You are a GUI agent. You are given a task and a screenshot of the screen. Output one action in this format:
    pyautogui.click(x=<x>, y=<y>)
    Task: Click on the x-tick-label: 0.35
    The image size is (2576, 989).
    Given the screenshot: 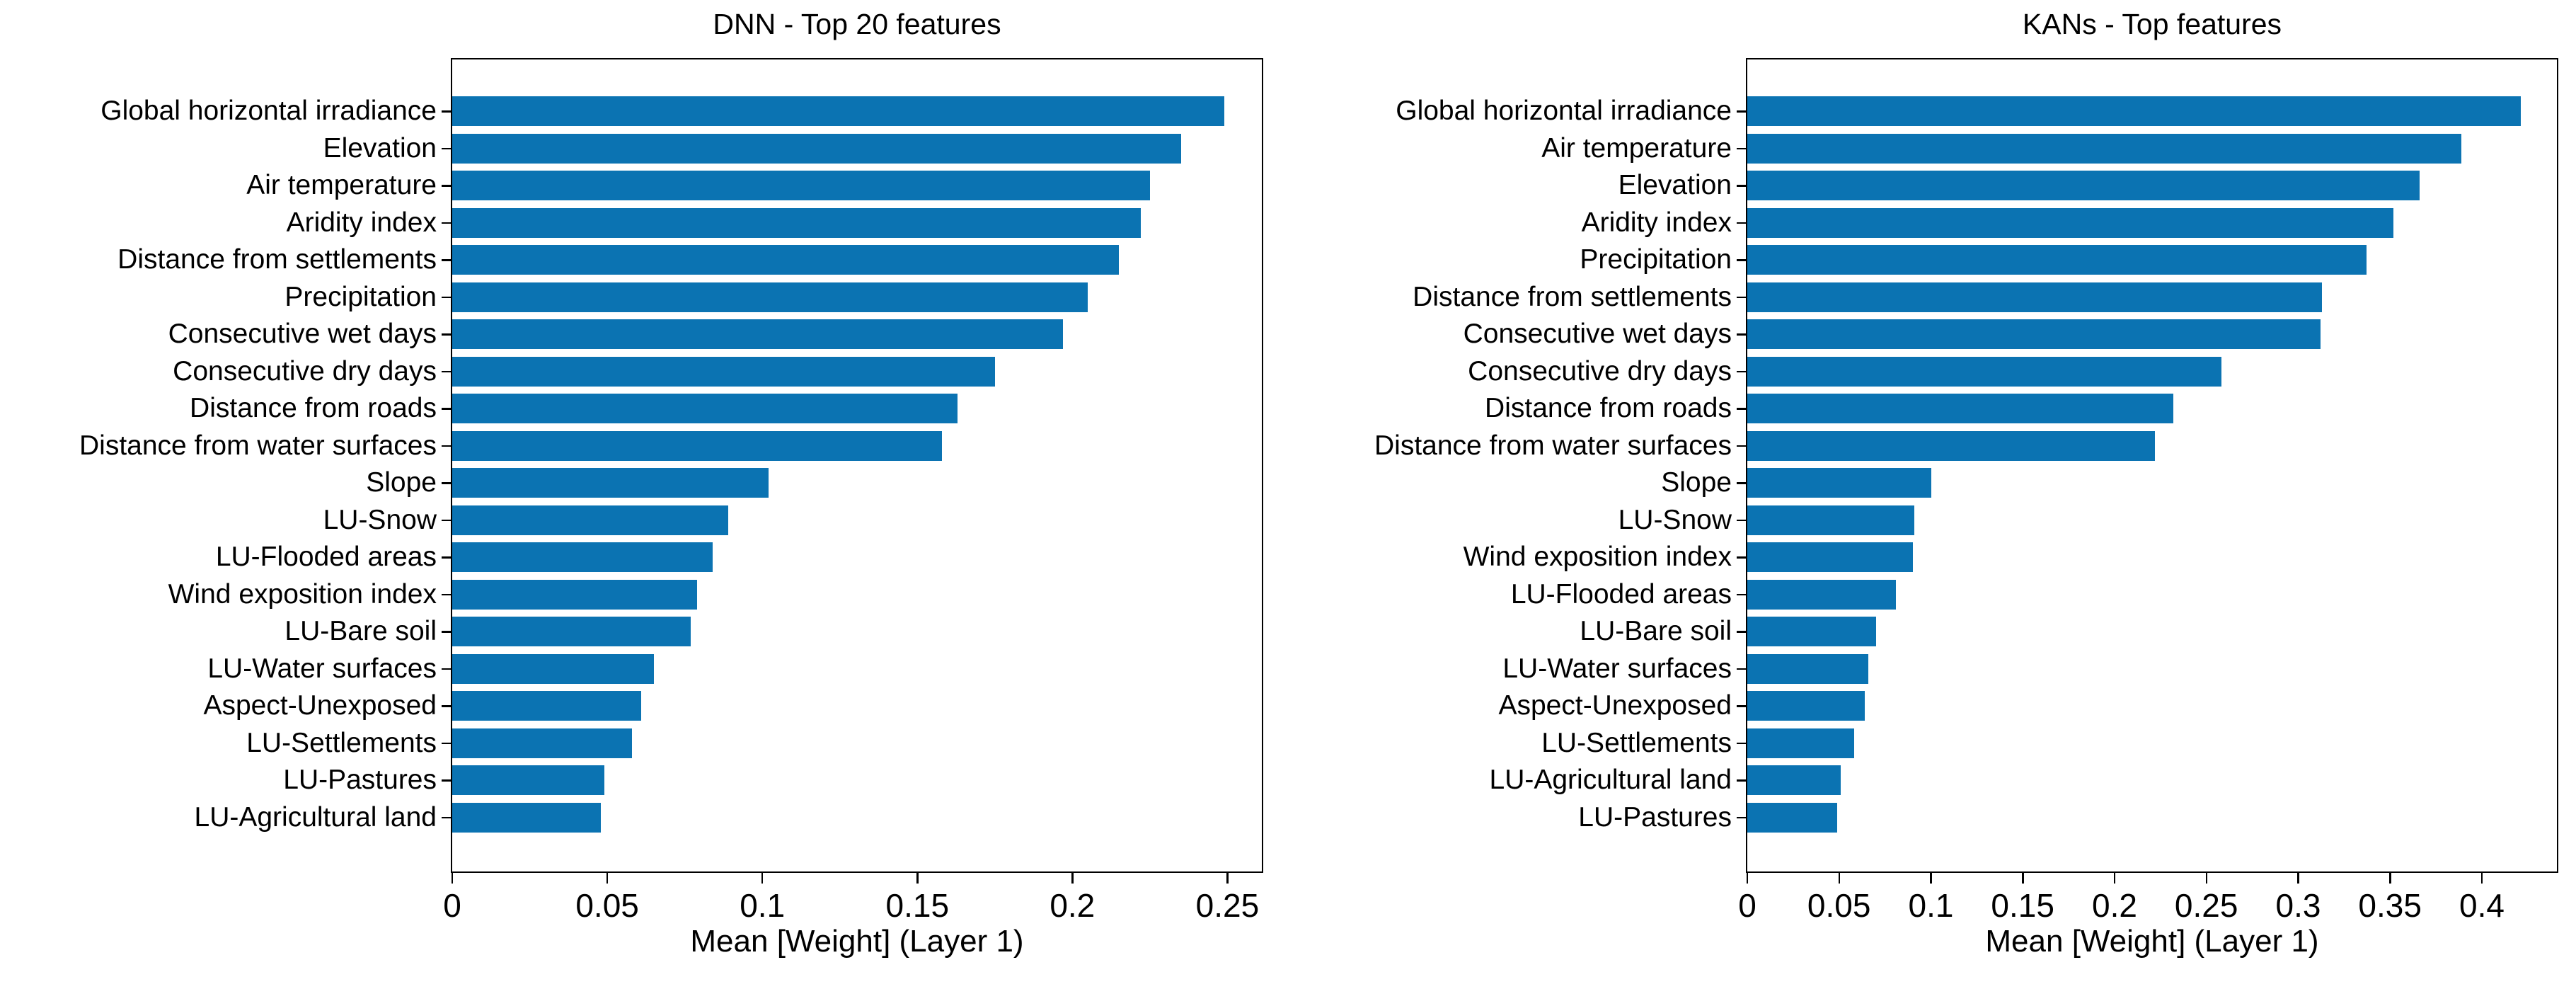 What is the action you would take?
    pyautogui.click(x=2390, y=906)
    